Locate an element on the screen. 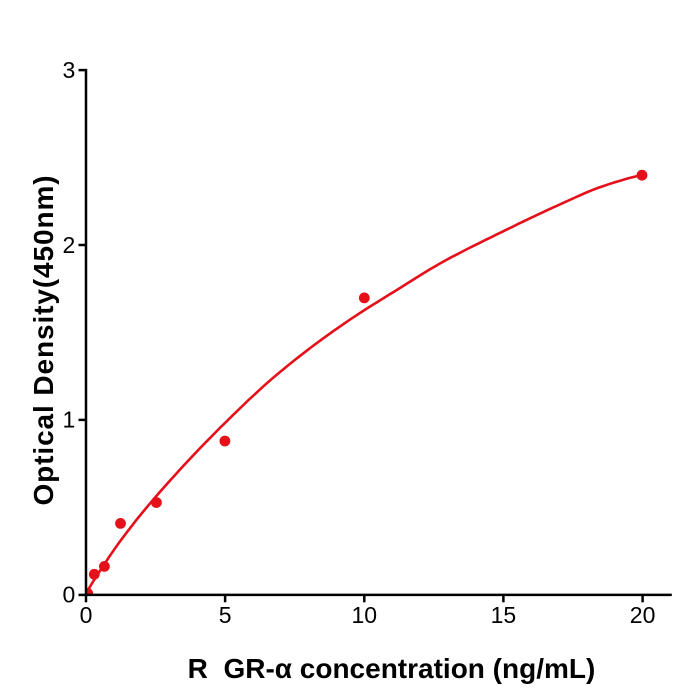 The width and height of the screenshot is (700, 700). svg-text: 5 is located at coordinates (225, 615).